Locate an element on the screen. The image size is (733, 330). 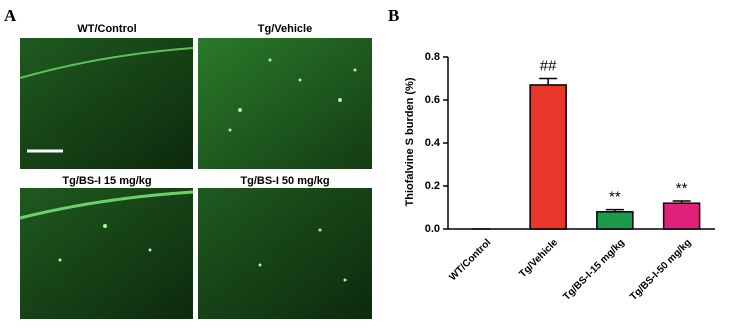
y-tick-label: 0.2 is located at coordinates (432, 186).